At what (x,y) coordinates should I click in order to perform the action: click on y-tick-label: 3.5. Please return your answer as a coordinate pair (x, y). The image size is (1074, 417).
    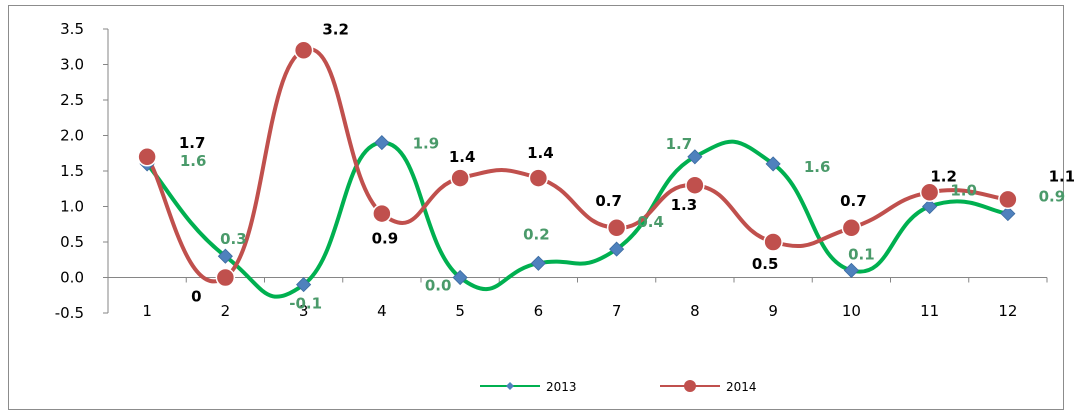
    Looking at the image, I should click on (72, 29).